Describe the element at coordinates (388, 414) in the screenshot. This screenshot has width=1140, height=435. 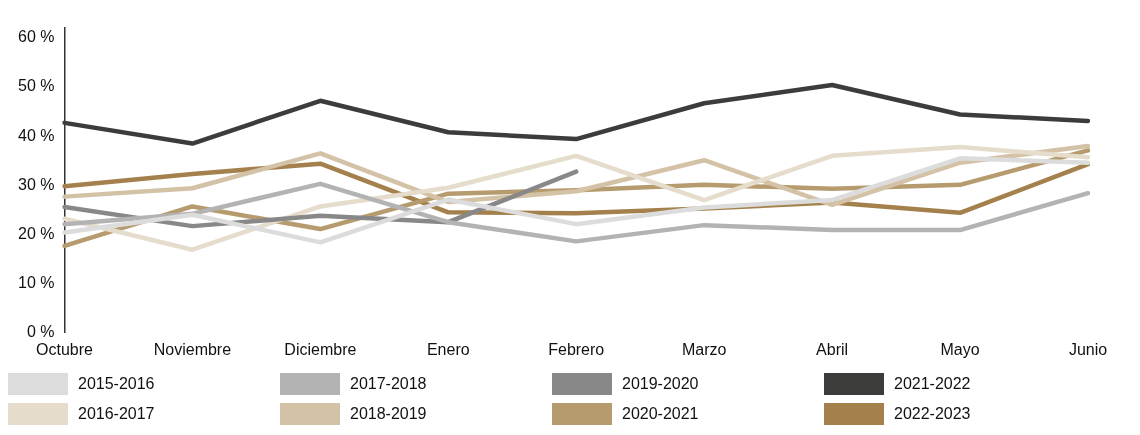
I see `legend-label: 2018-2019` at that location.